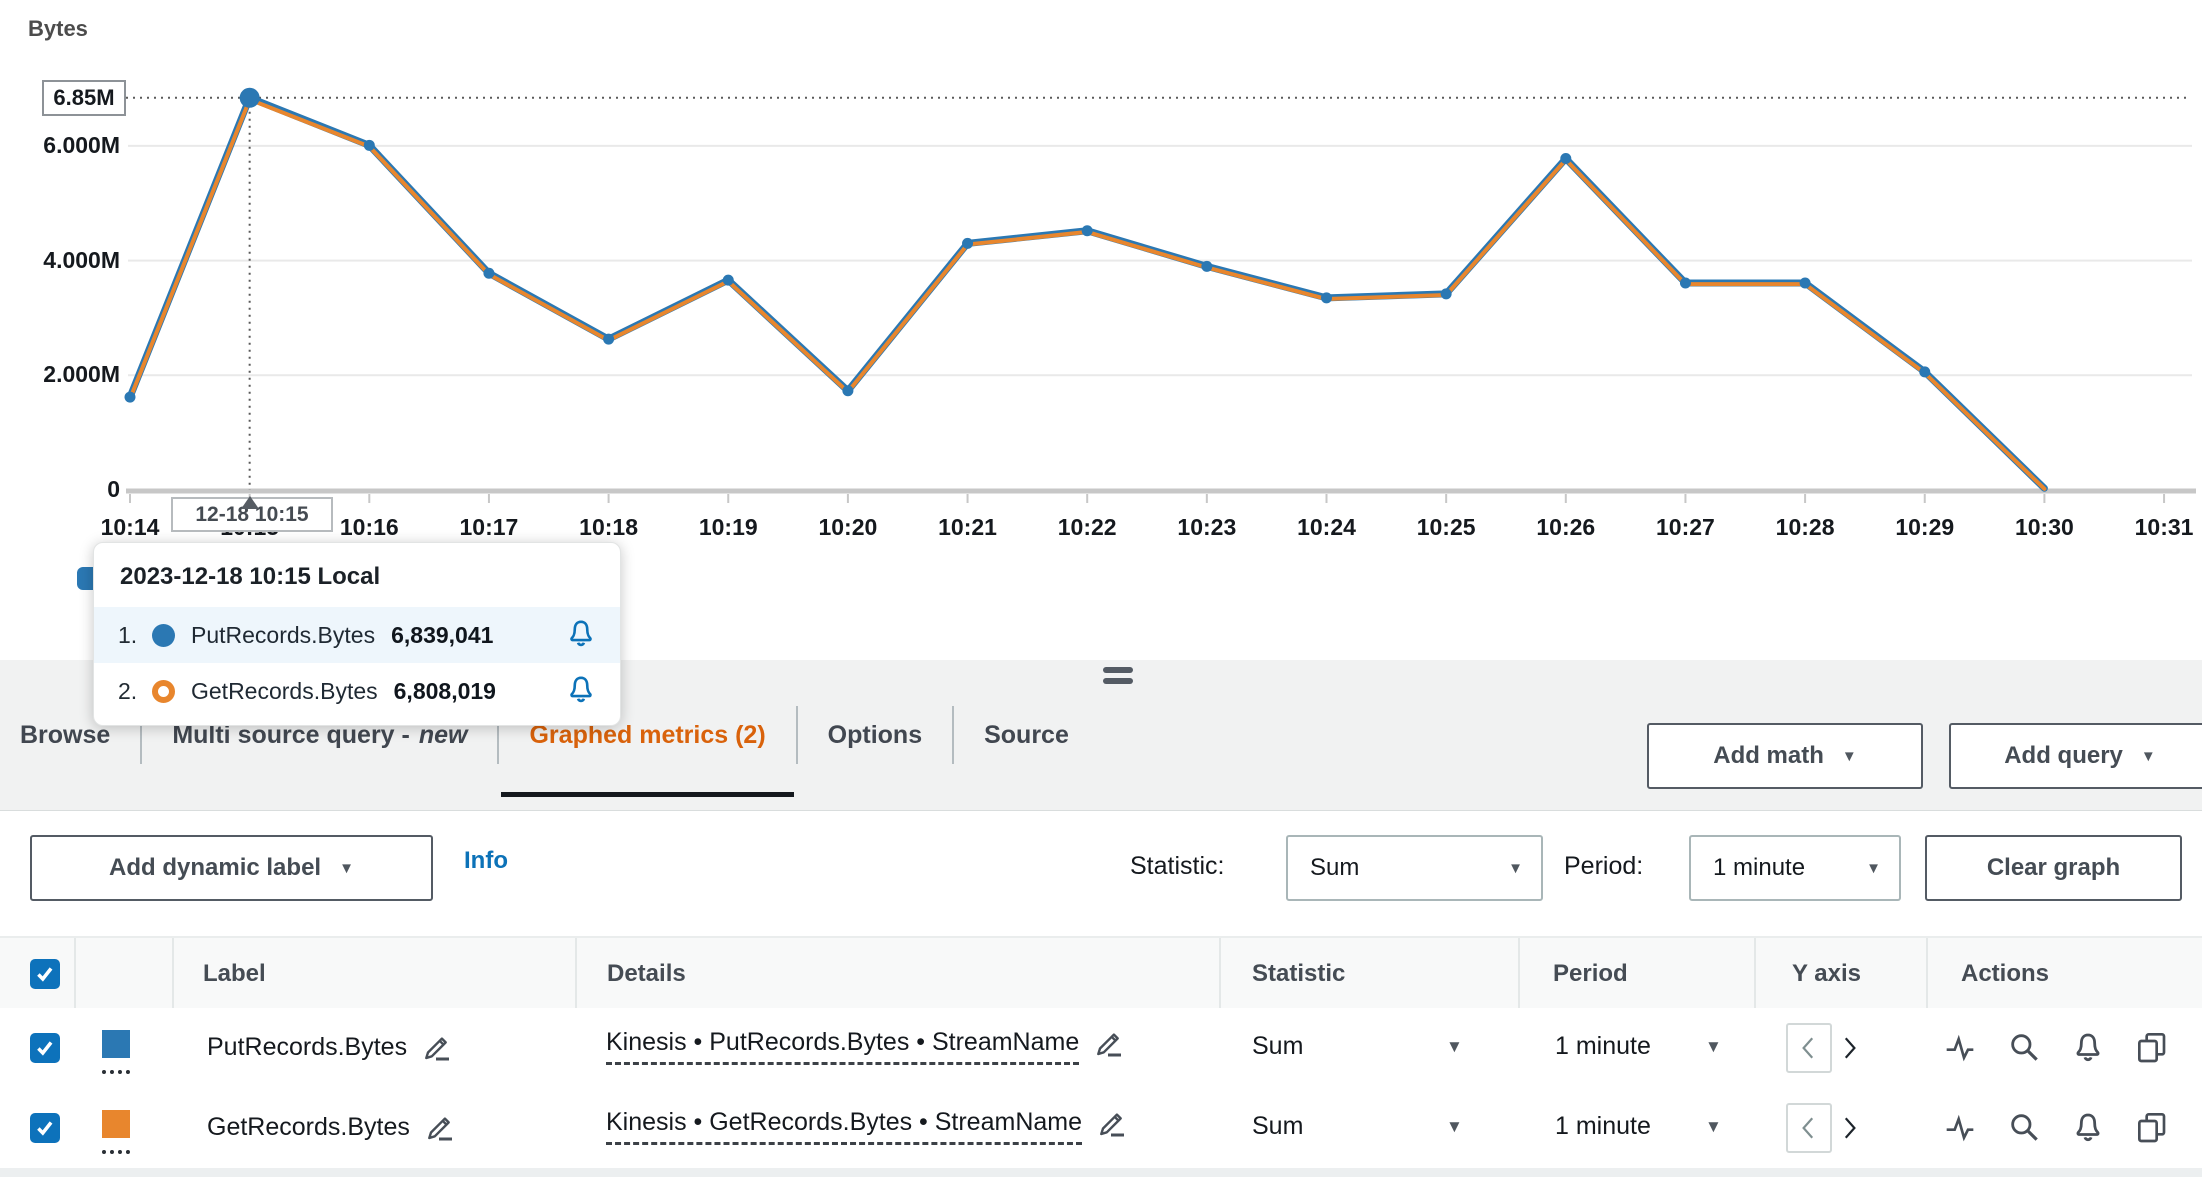  Describe the element at coordinates (444, 690) in the screenshot. I see `tooltip-series-value: 6,808,019` at that location.